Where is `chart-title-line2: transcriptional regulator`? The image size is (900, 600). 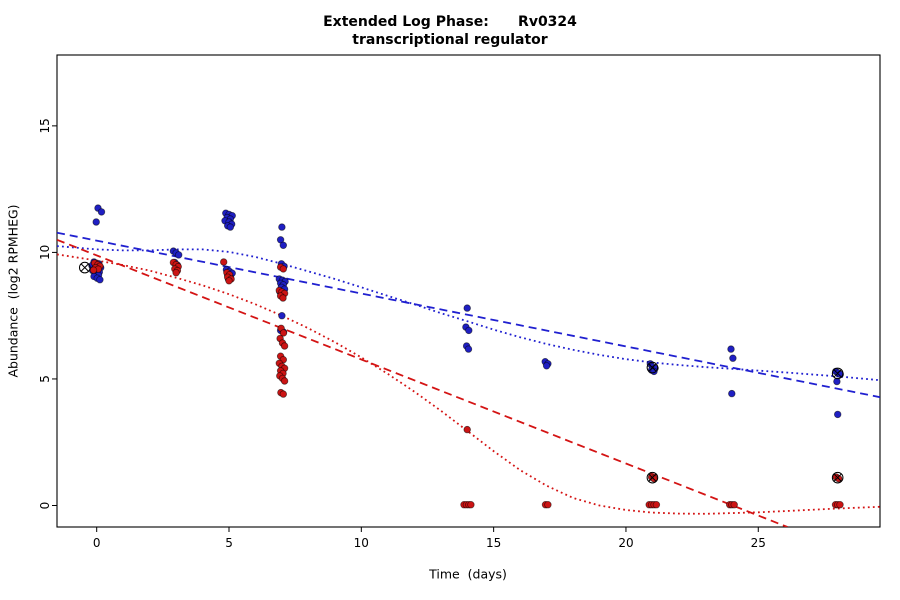 chart-title-line2: transcriptional regulator is located at coordinates (450, 40).